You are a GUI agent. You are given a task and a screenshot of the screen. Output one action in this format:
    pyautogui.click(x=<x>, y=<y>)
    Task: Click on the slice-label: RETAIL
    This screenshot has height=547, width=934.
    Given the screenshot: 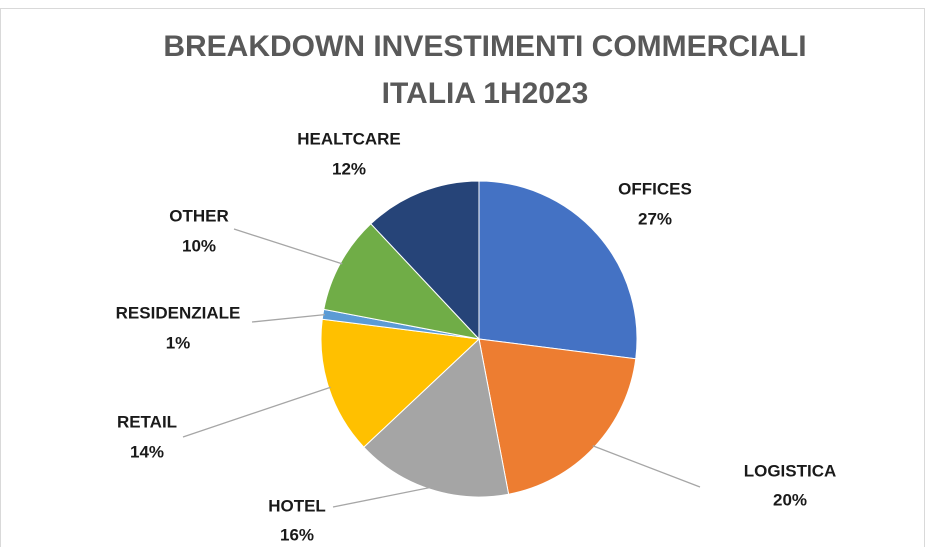 What is the action you would take?
    pyautogui.click(x=147, y=421)
    